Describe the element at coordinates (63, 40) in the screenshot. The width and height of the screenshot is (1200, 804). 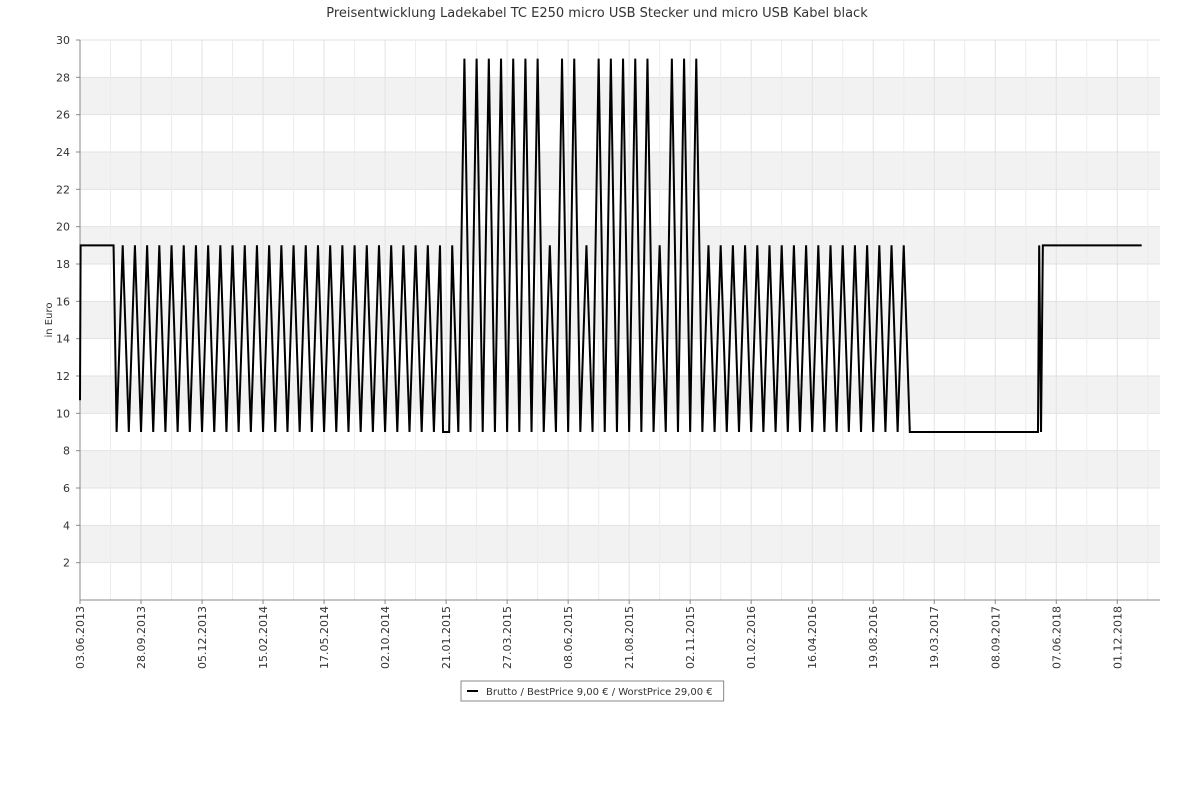
I see `y-tick-label: 30` at that location.